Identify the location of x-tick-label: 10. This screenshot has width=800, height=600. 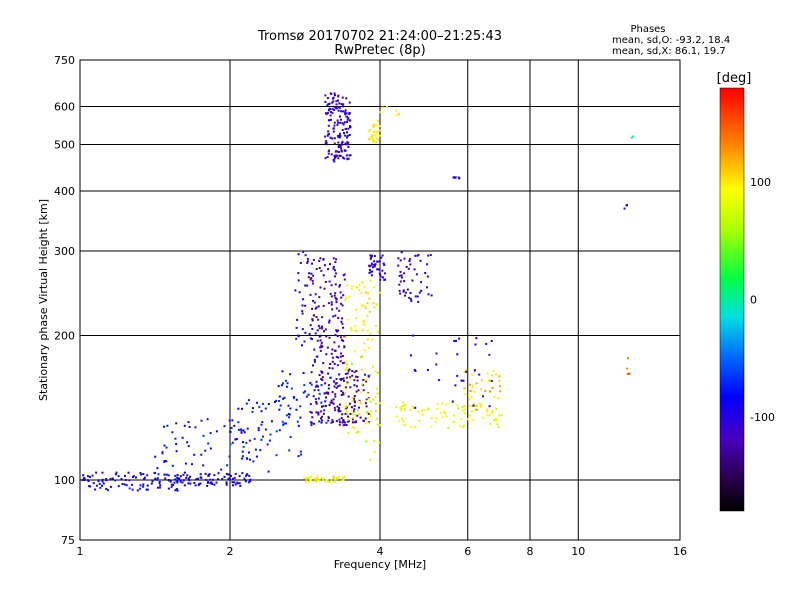
(578, 551).